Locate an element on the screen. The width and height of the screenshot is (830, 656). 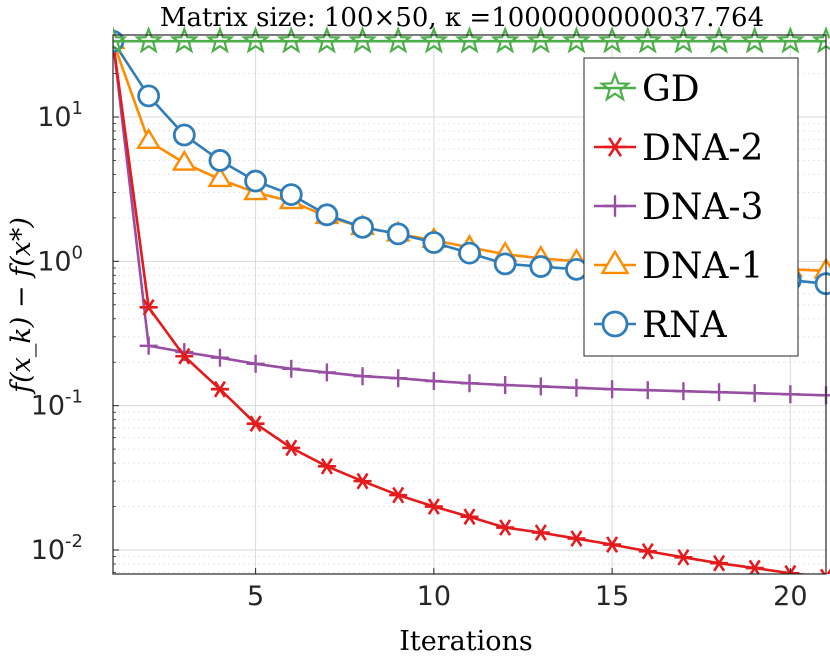
x-tick-label: 10 is located at coordinates (434, 596).